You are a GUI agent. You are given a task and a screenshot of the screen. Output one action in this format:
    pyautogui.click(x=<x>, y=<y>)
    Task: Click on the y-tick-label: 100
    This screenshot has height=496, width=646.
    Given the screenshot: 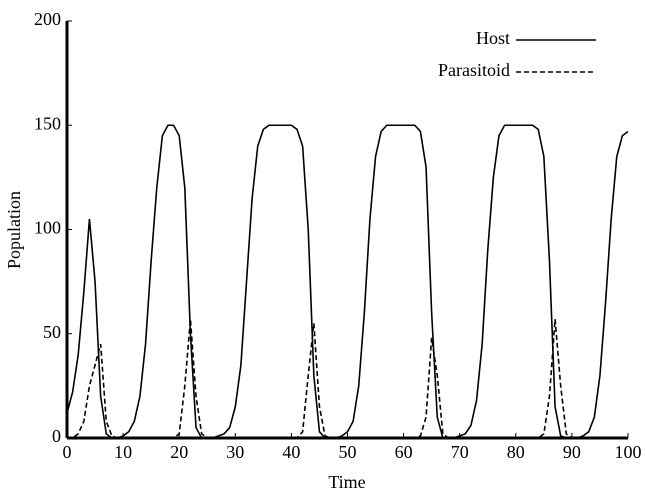 What is the action you would take?
    pyautogui.click(x=47, y=228)
    